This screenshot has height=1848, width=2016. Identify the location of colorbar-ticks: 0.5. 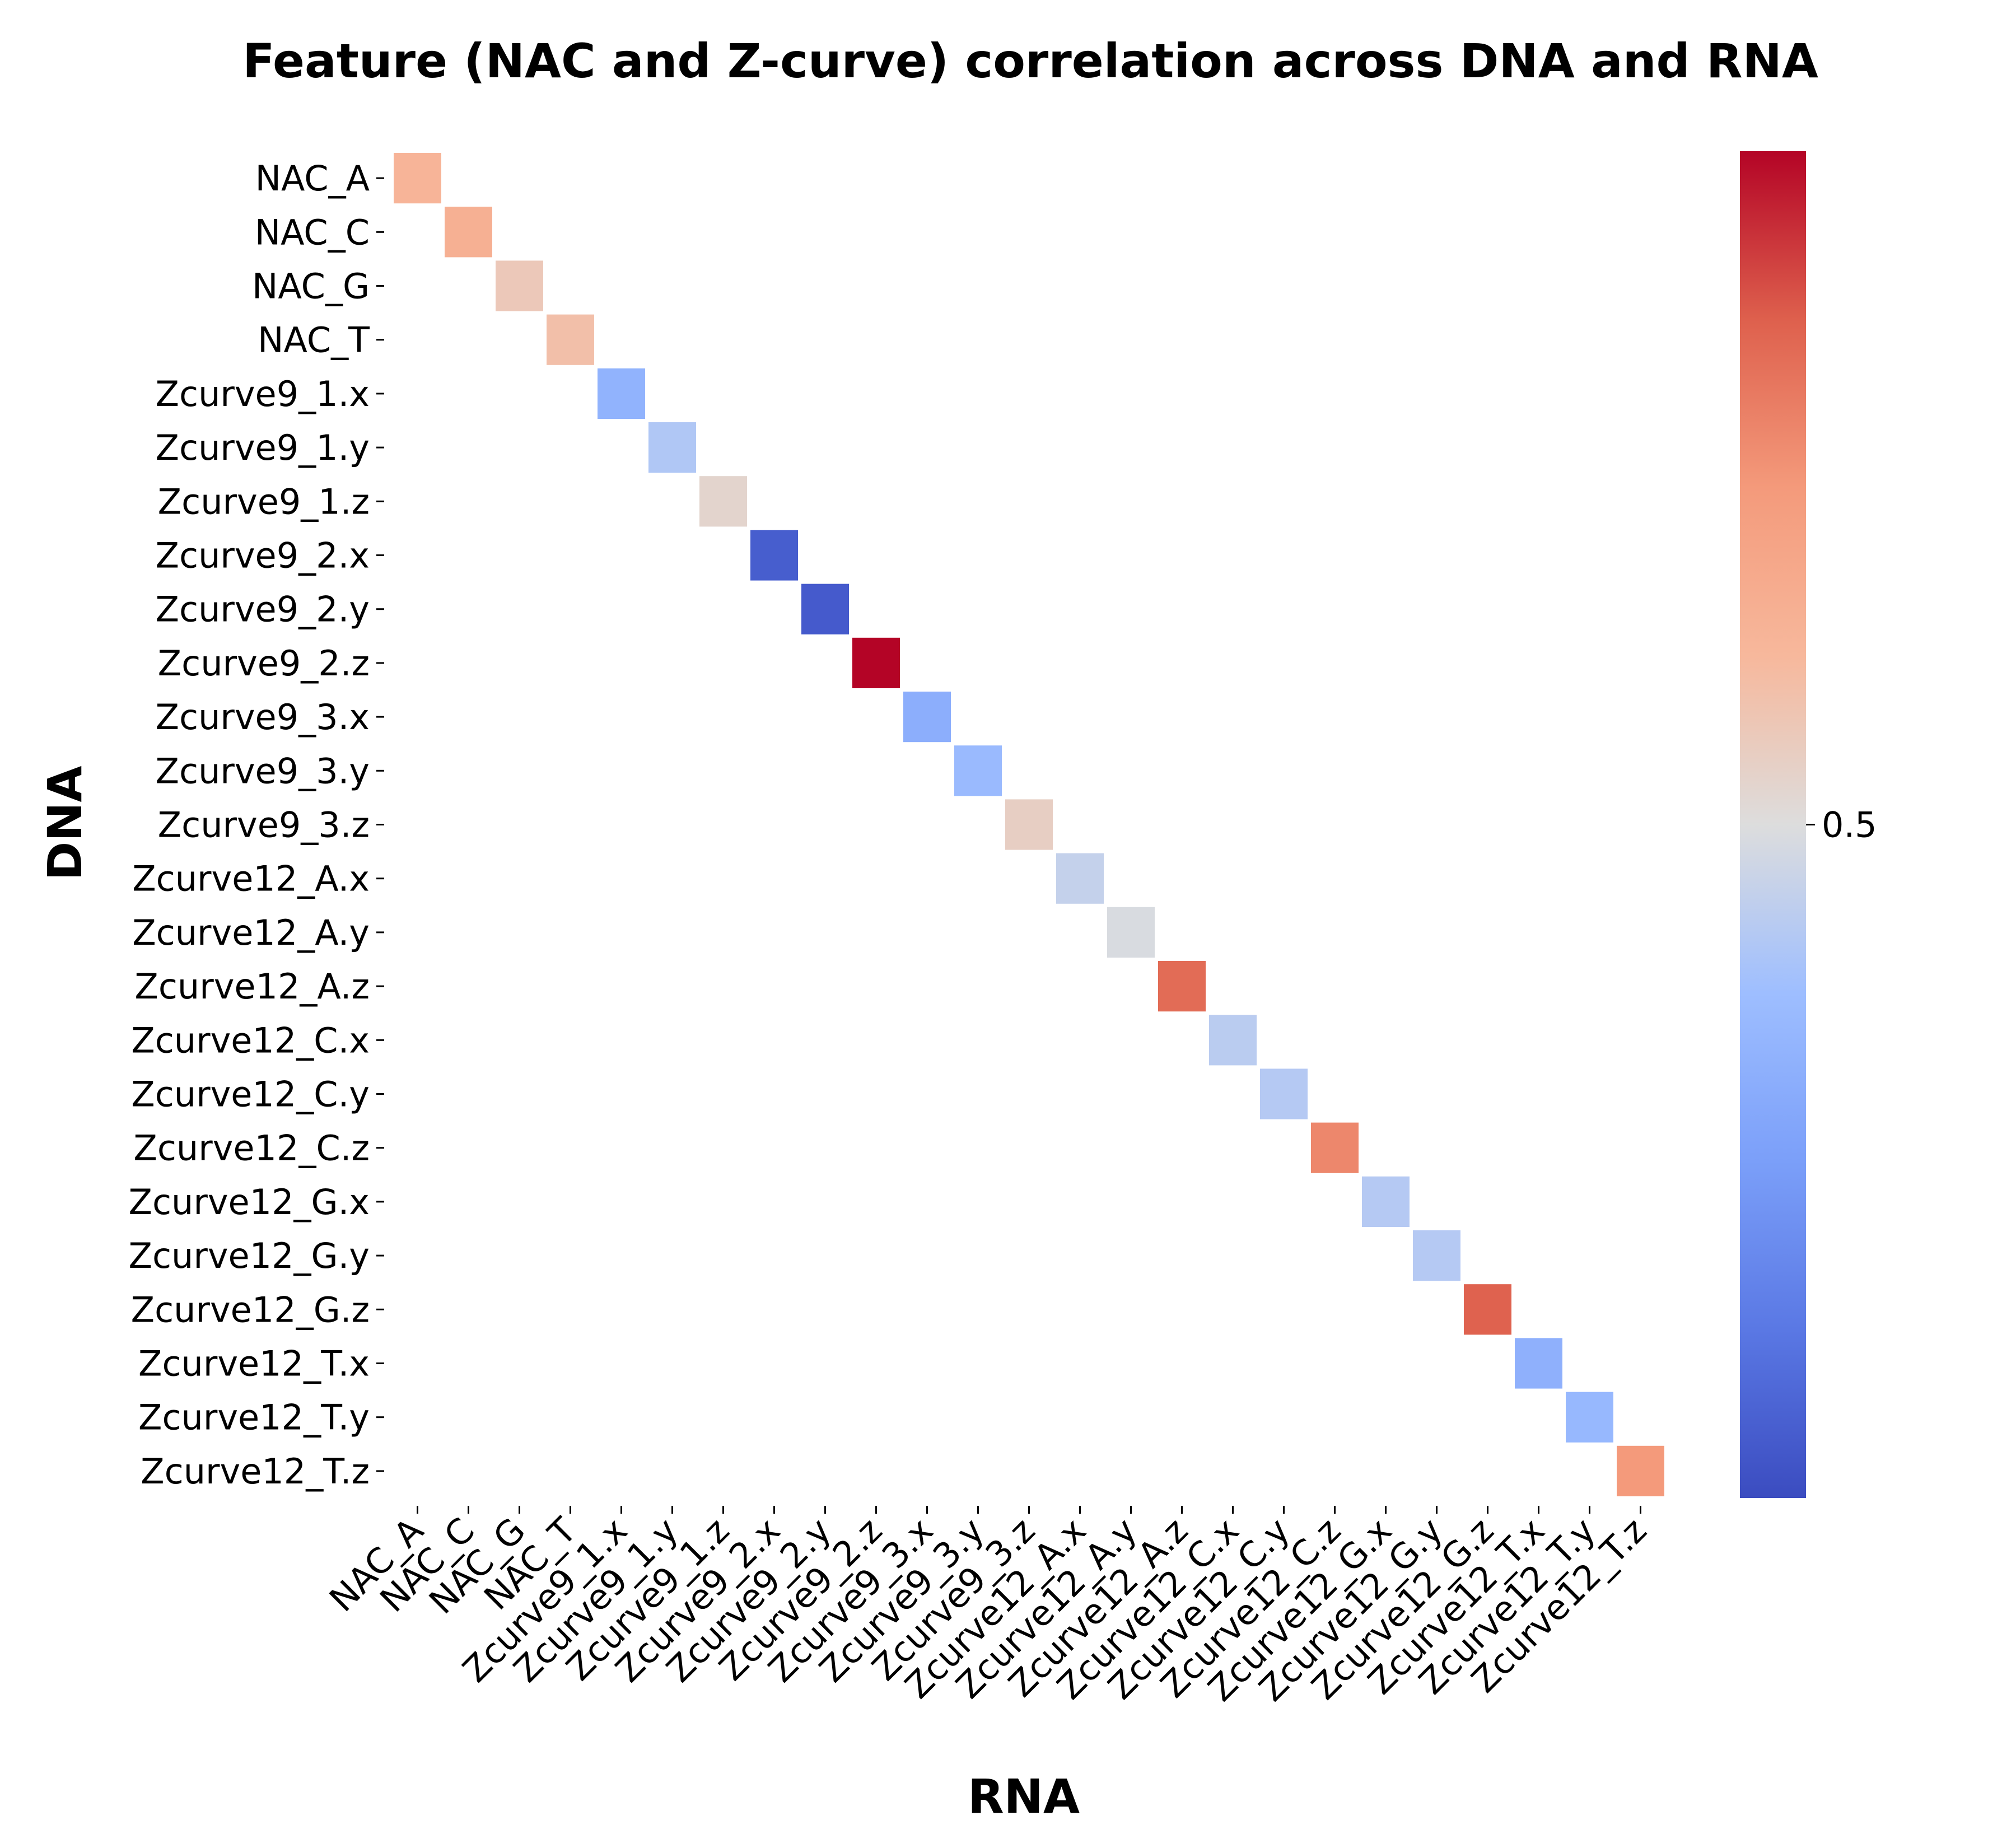
(1842, 826).